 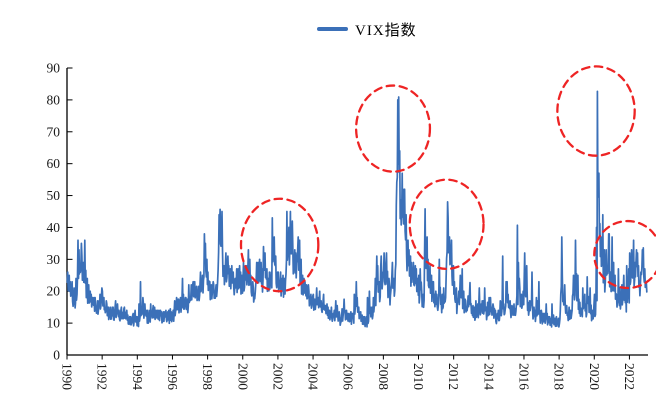 What do you see at coordinates (54, 195) in the screenshot?
I see `y-axis-tick-label: 50` at bounding box center [54, 195].